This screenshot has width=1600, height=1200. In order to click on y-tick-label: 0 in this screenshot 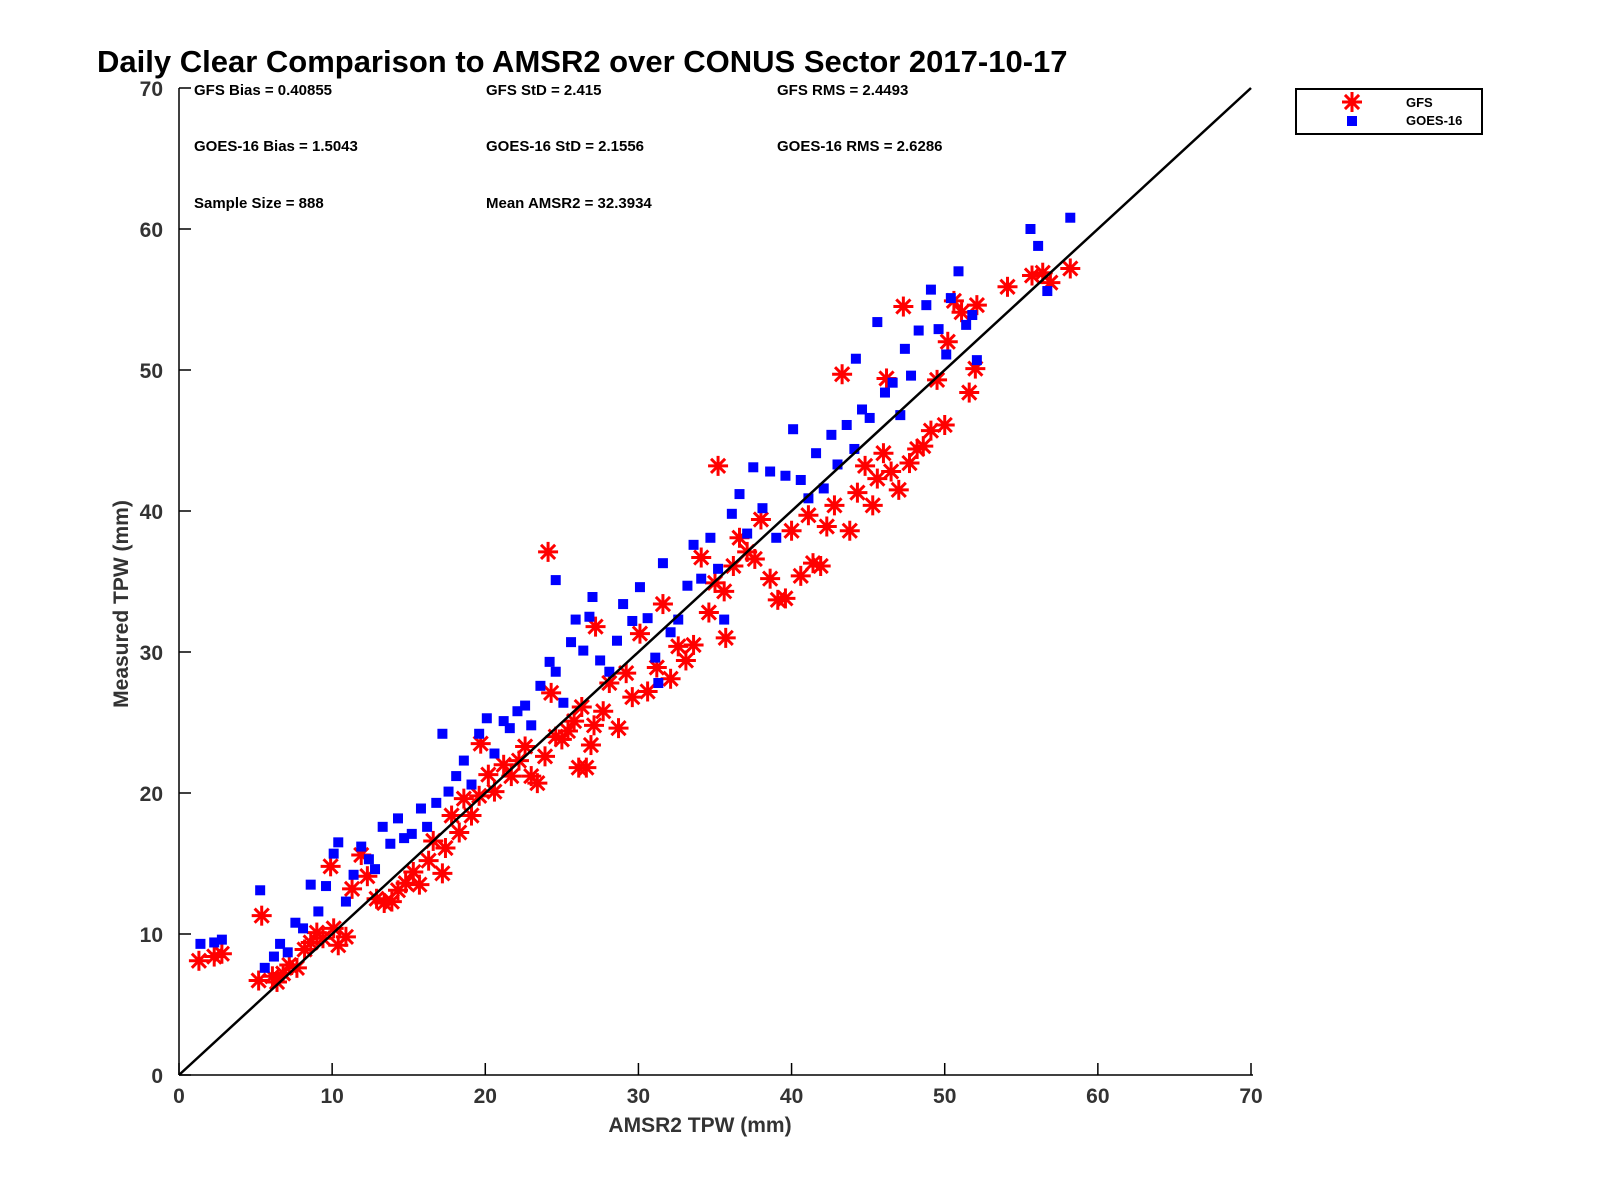, I will do `click(157, 1076)`.